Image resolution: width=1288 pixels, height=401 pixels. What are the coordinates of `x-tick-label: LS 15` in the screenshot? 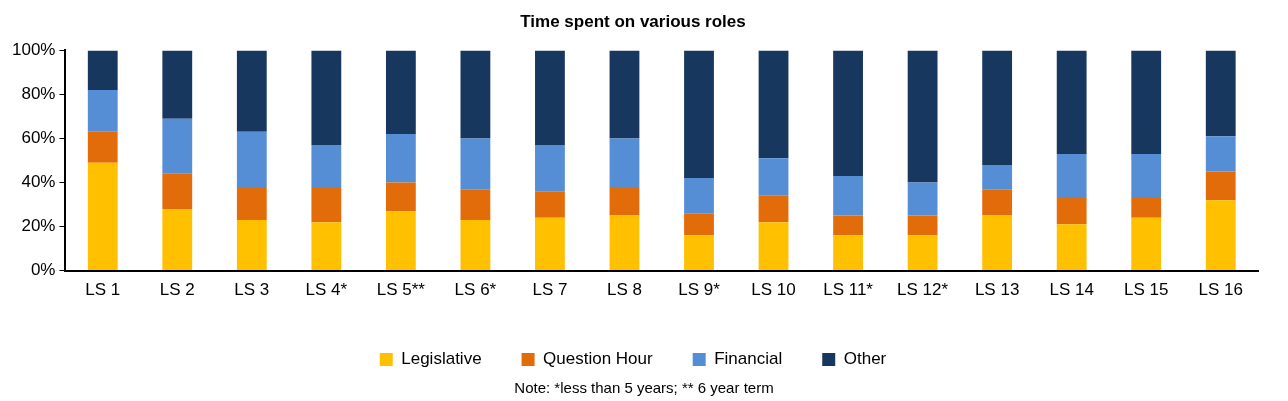 It's located at (1146, 290).